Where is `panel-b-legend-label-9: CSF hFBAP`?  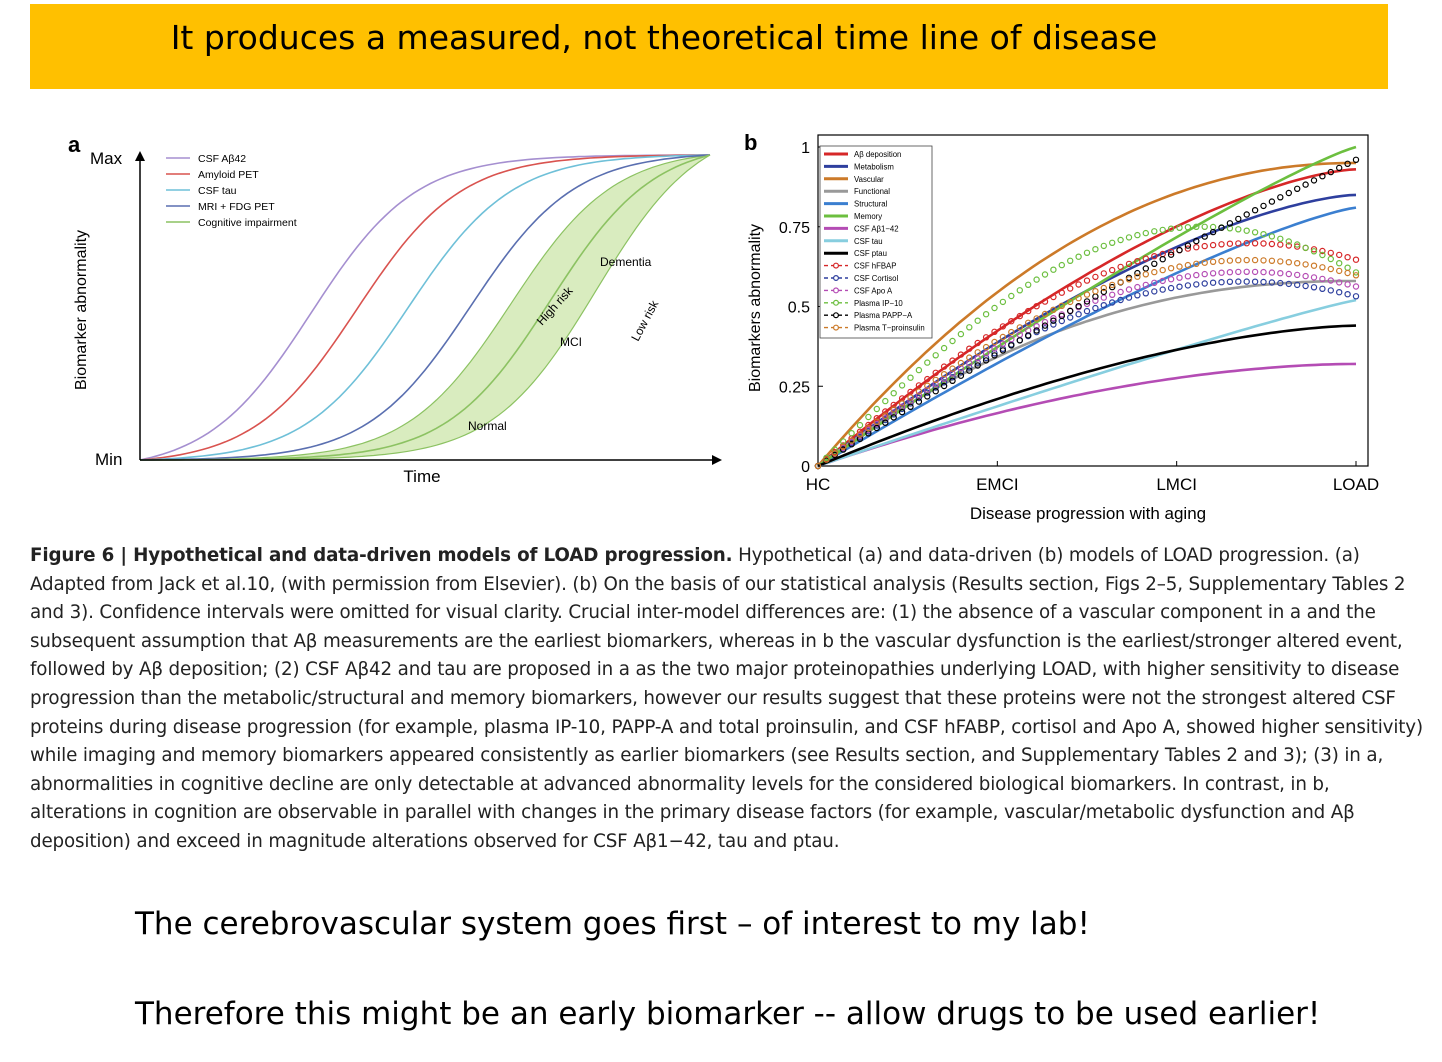 panel-b-legend-label-9: CSF hFBAP is located at coordinates (875, 266).